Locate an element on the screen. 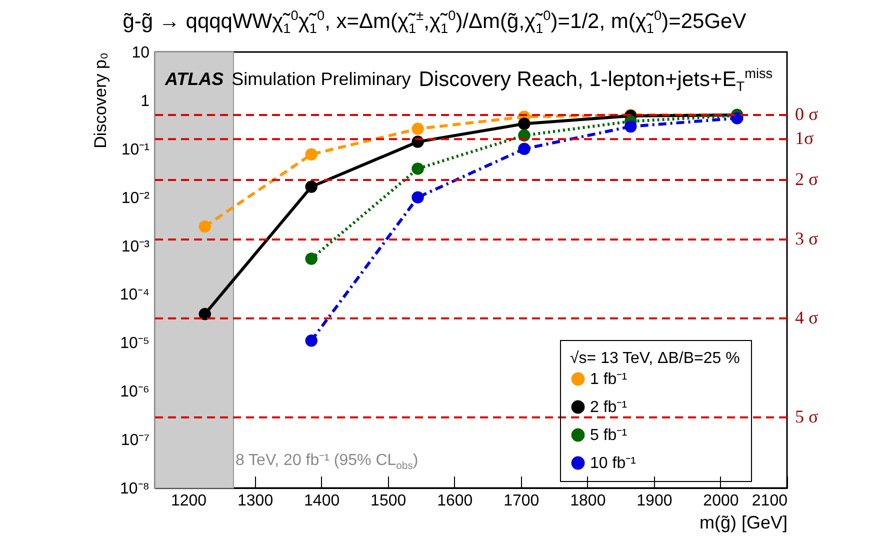 The width and height of the screenshot is (869, 538). y-tick-label: 10 is located at coordinates (141, 53).